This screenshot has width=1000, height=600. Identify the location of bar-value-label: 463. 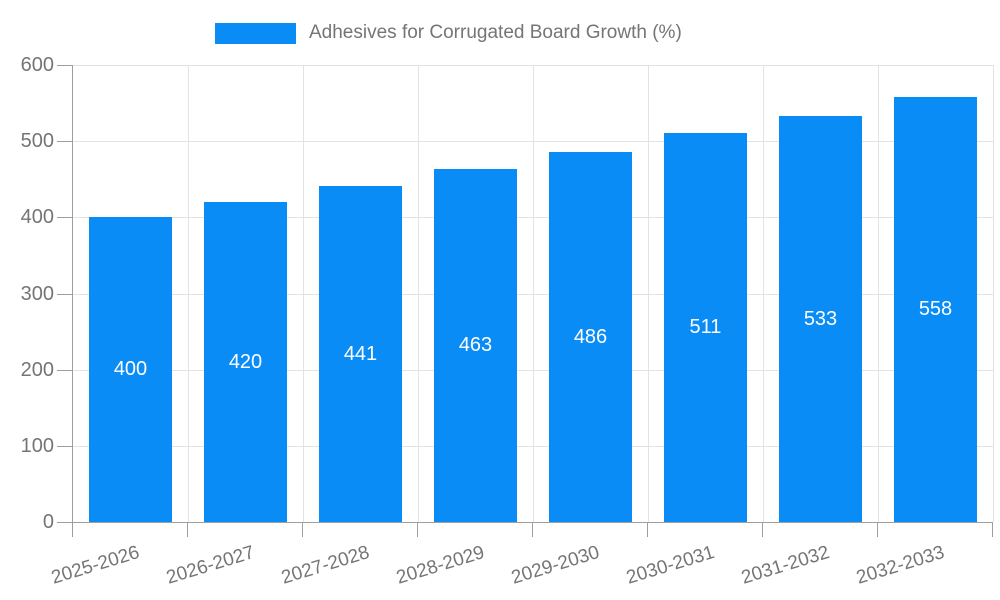
(475, 345).